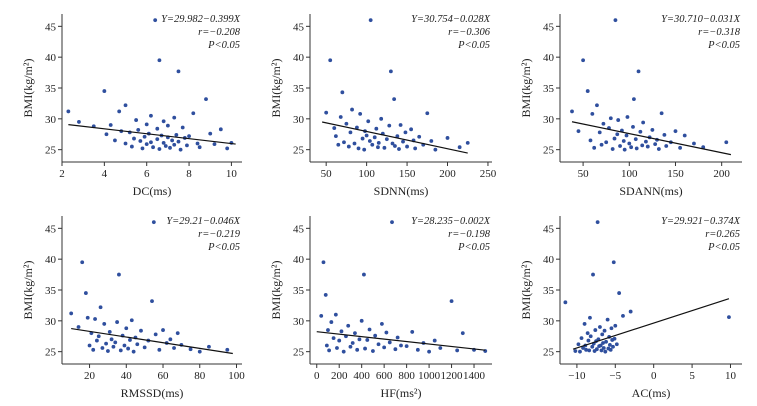 The height and width of the screenshot is (406, 757). What do you see at coordinates (152, 191) in the screenshot?
I see `x-axis-label: DC(ms)` at bounding box center [152, 191].